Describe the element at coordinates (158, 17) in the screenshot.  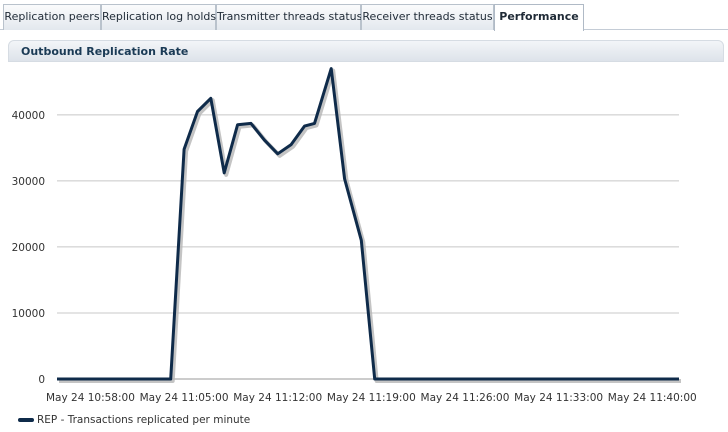
I see `tab-replication-log-holds: Replication log holds` at that location.